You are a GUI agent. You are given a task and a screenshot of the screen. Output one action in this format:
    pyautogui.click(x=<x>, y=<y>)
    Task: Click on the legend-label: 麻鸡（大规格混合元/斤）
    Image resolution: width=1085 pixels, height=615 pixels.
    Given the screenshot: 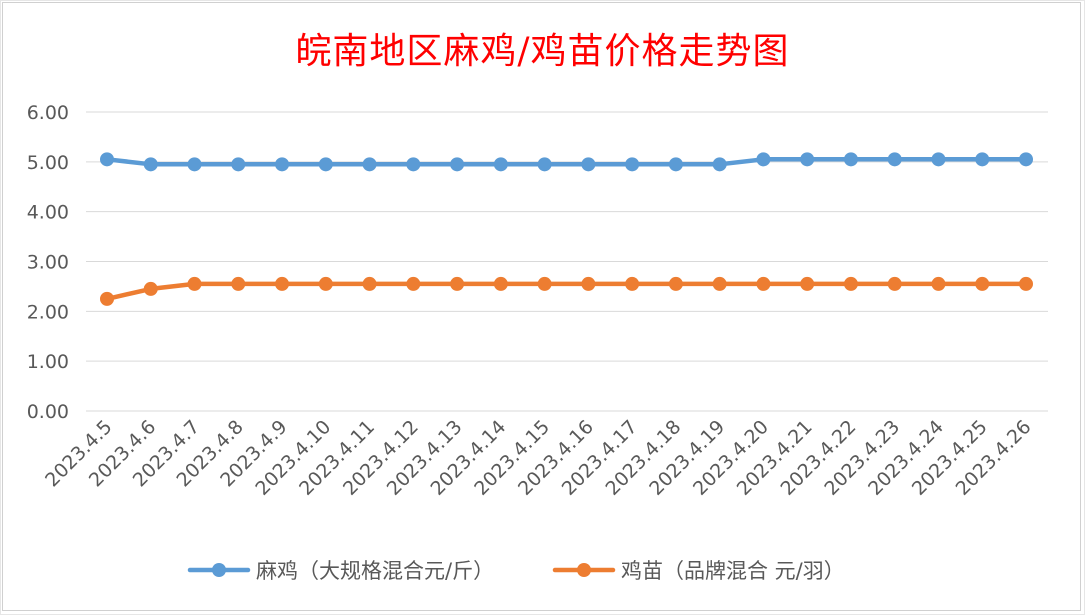 What is the action you would take?
    pyautogui.click(x=375, y=571)
    